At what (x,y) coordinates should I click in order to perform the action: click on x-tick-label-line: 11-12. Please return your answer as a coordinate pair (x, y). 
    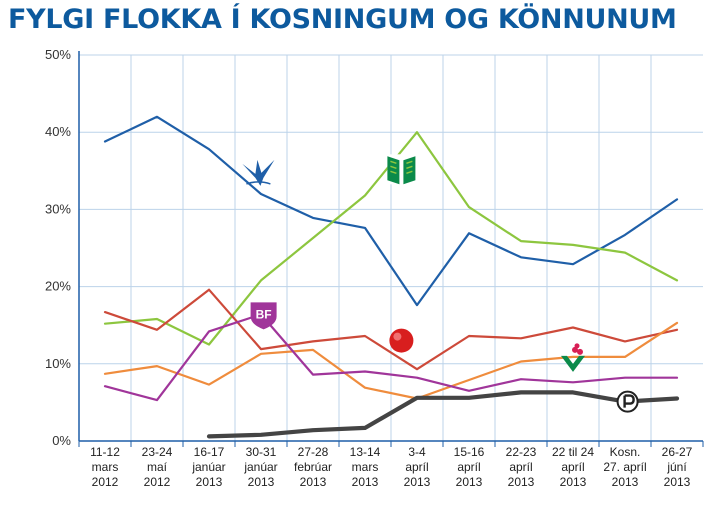
    Looking at the image, I should click on (105, 452).